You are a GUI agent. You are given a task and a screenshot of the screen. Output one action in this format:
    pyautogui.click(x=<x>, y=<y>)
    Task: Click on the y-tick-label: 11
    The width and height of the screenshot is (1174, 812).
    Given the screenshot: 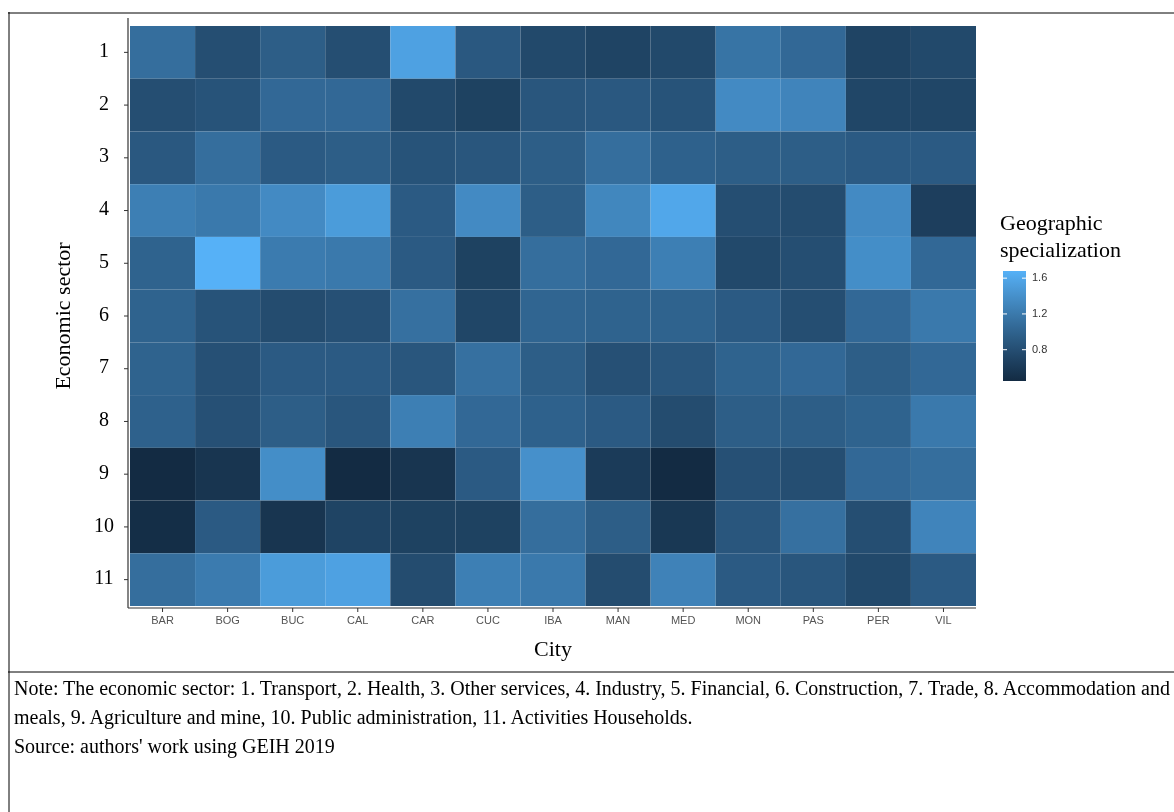 What is the action you would take?
    pyautogui.click(x=104, y=577)
    